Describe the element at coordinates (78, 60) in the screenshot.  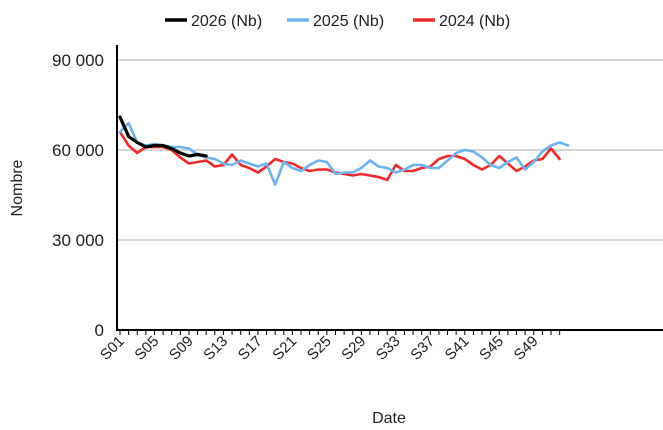
I see `y-tick-label: 90 000` at that location.